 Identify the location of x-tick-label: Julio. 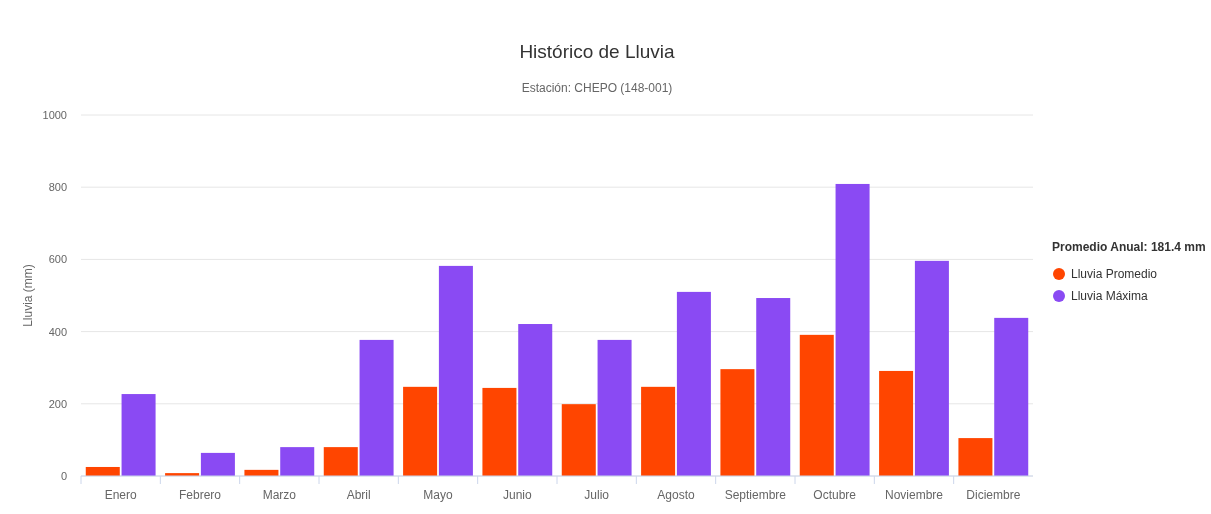
(597, 495).